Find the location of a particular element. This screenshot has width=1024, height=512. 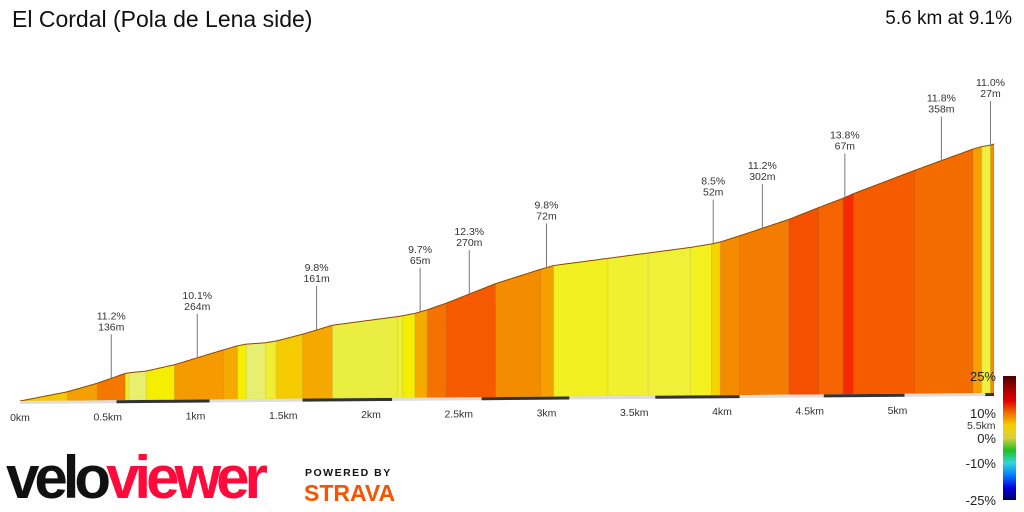

annotation-length: 52m is located at coordinates (713, 193).